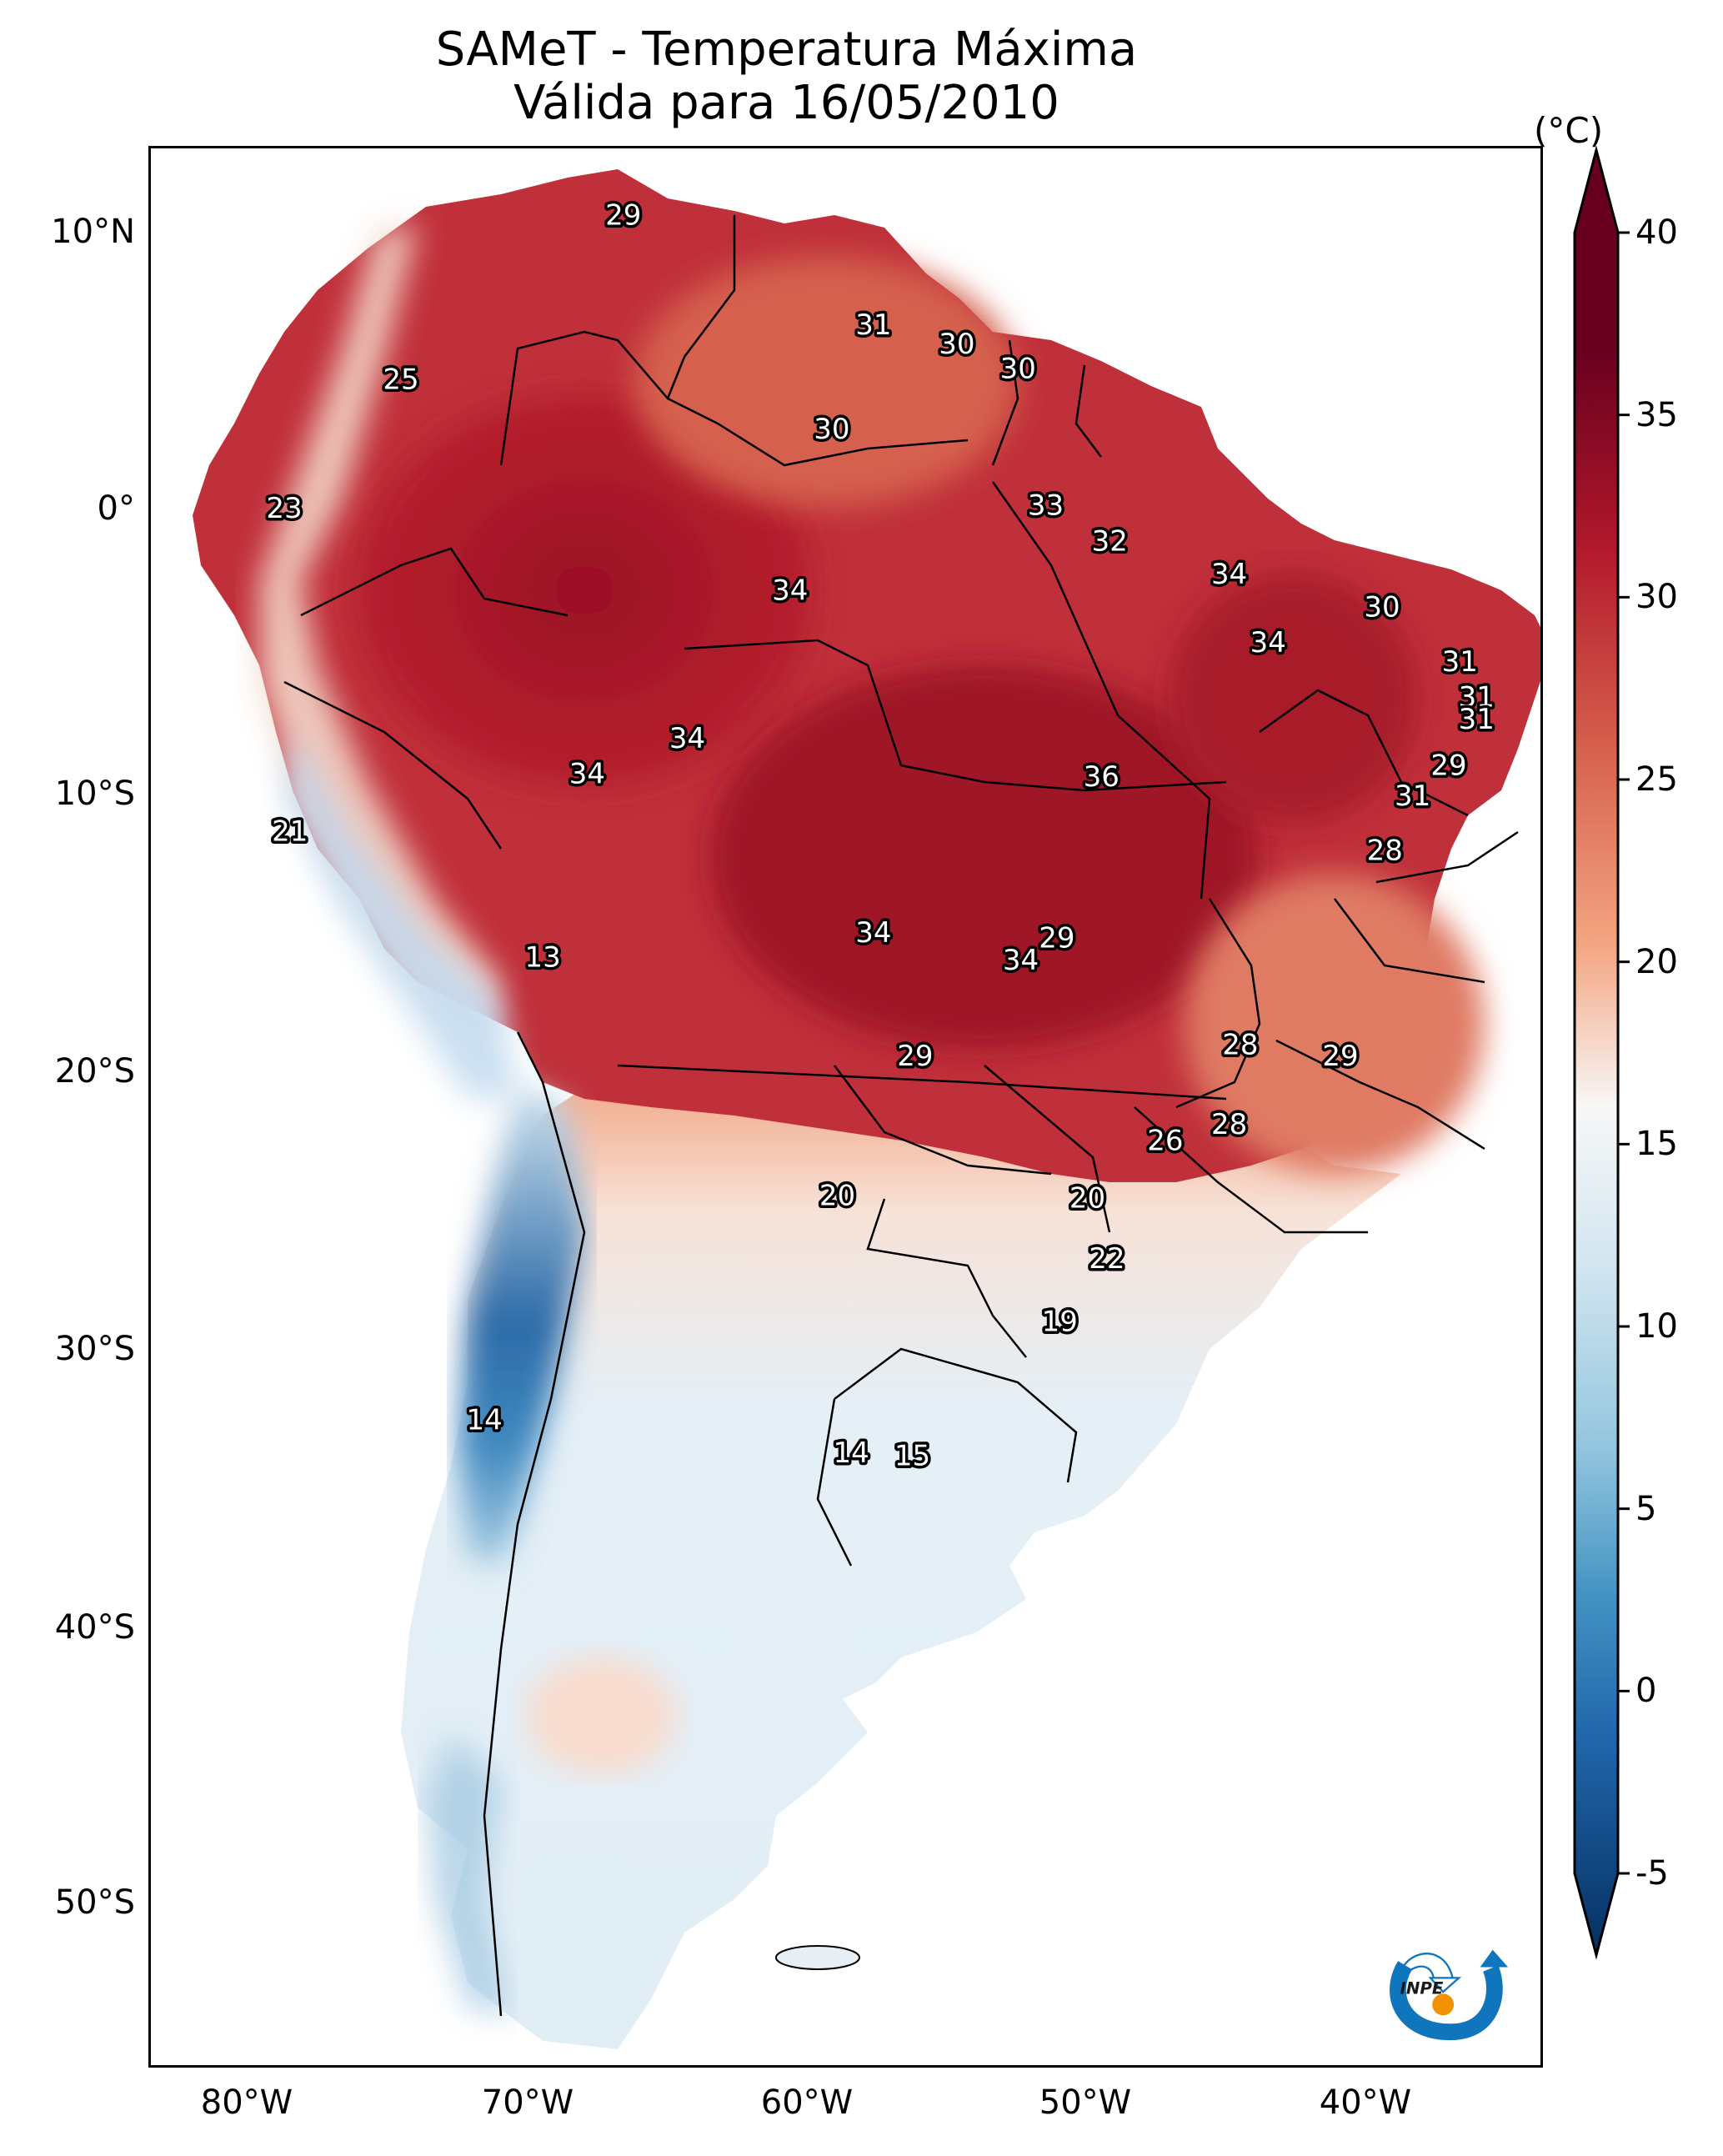 This screenshot has height=2156, width=1723. I want to click on colorbar-tick-label: 5, so click(1646, 1508).